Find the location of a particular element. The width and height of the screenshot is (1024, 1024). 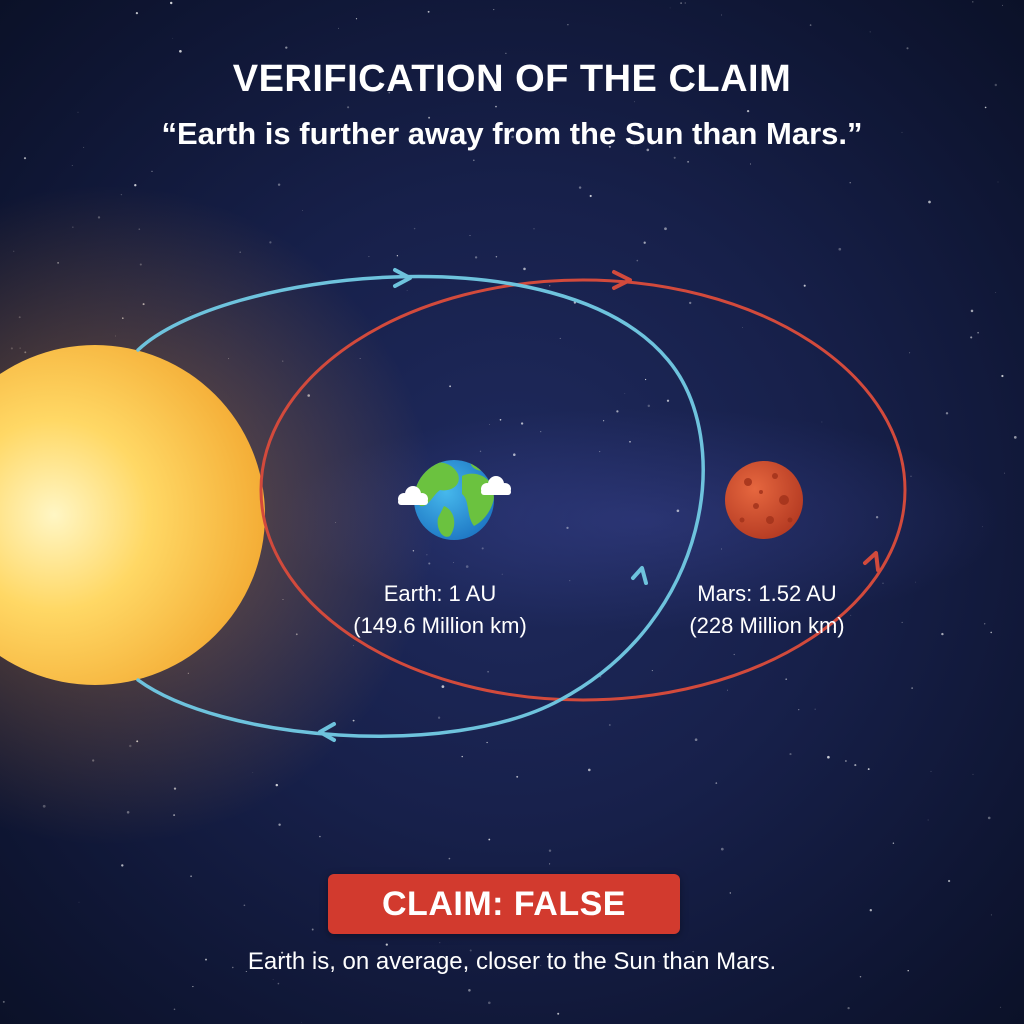

earth-label: Earth: 1 AU (149.6 Million km) is located at coordinates (440, 610).